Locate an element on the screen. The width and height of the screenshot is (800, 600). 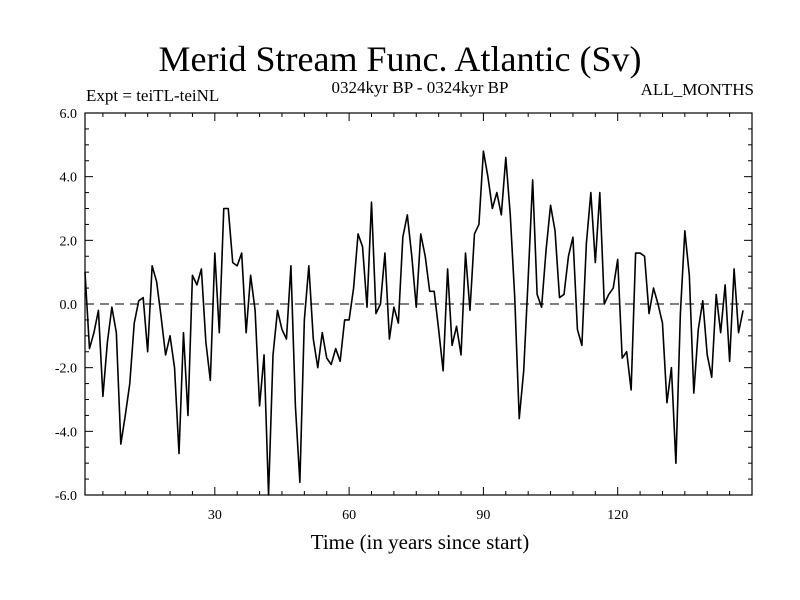
x-tick-label: 60 is located at coordinates (349, 515).